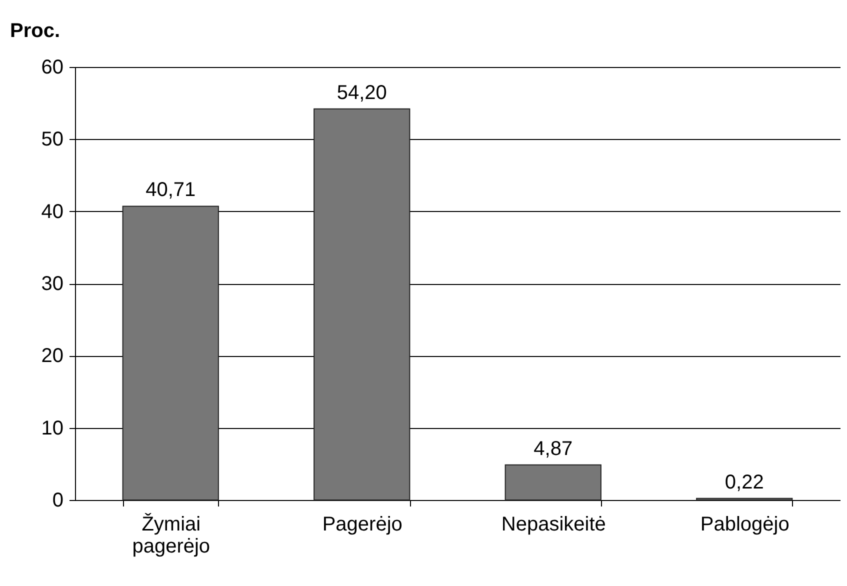 The height and width of the screenshot is (586, 847). Describe the element at coordinates (52, 428) in the screenshot. I see `y-tick-label: 10` at that location.